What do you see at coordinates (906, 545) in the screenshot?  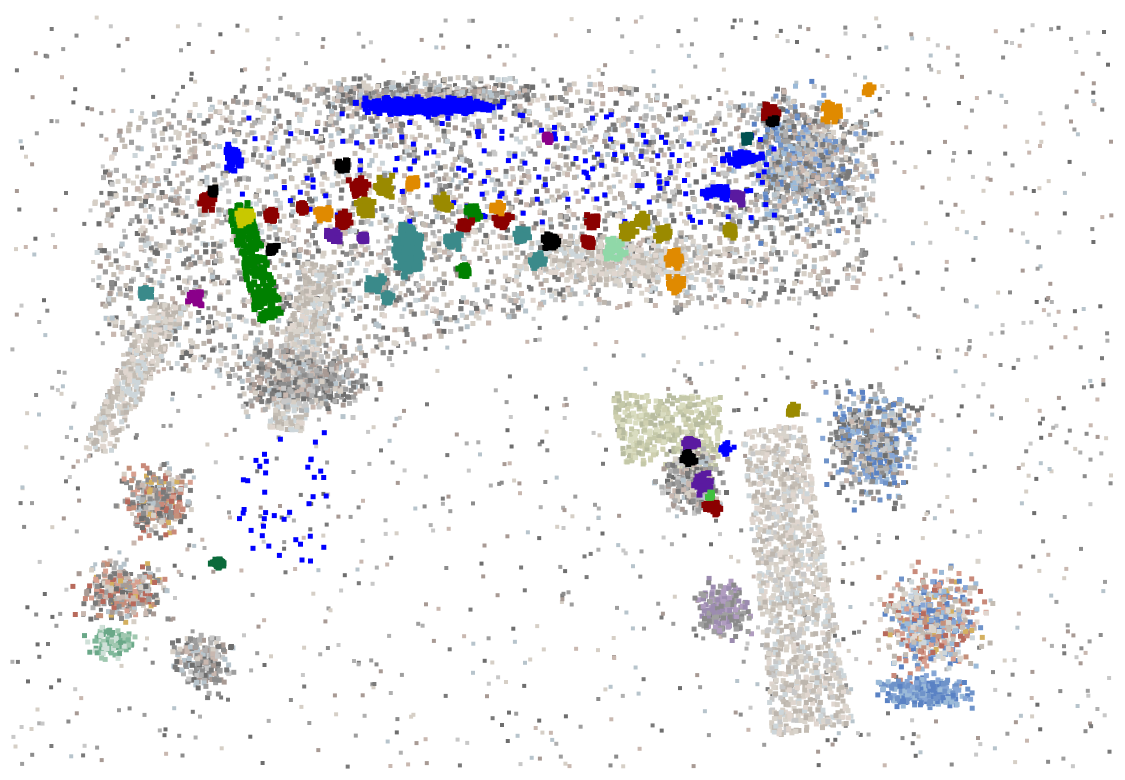 I see `scene-objects-lower-right` at bounding box center [906, 545].